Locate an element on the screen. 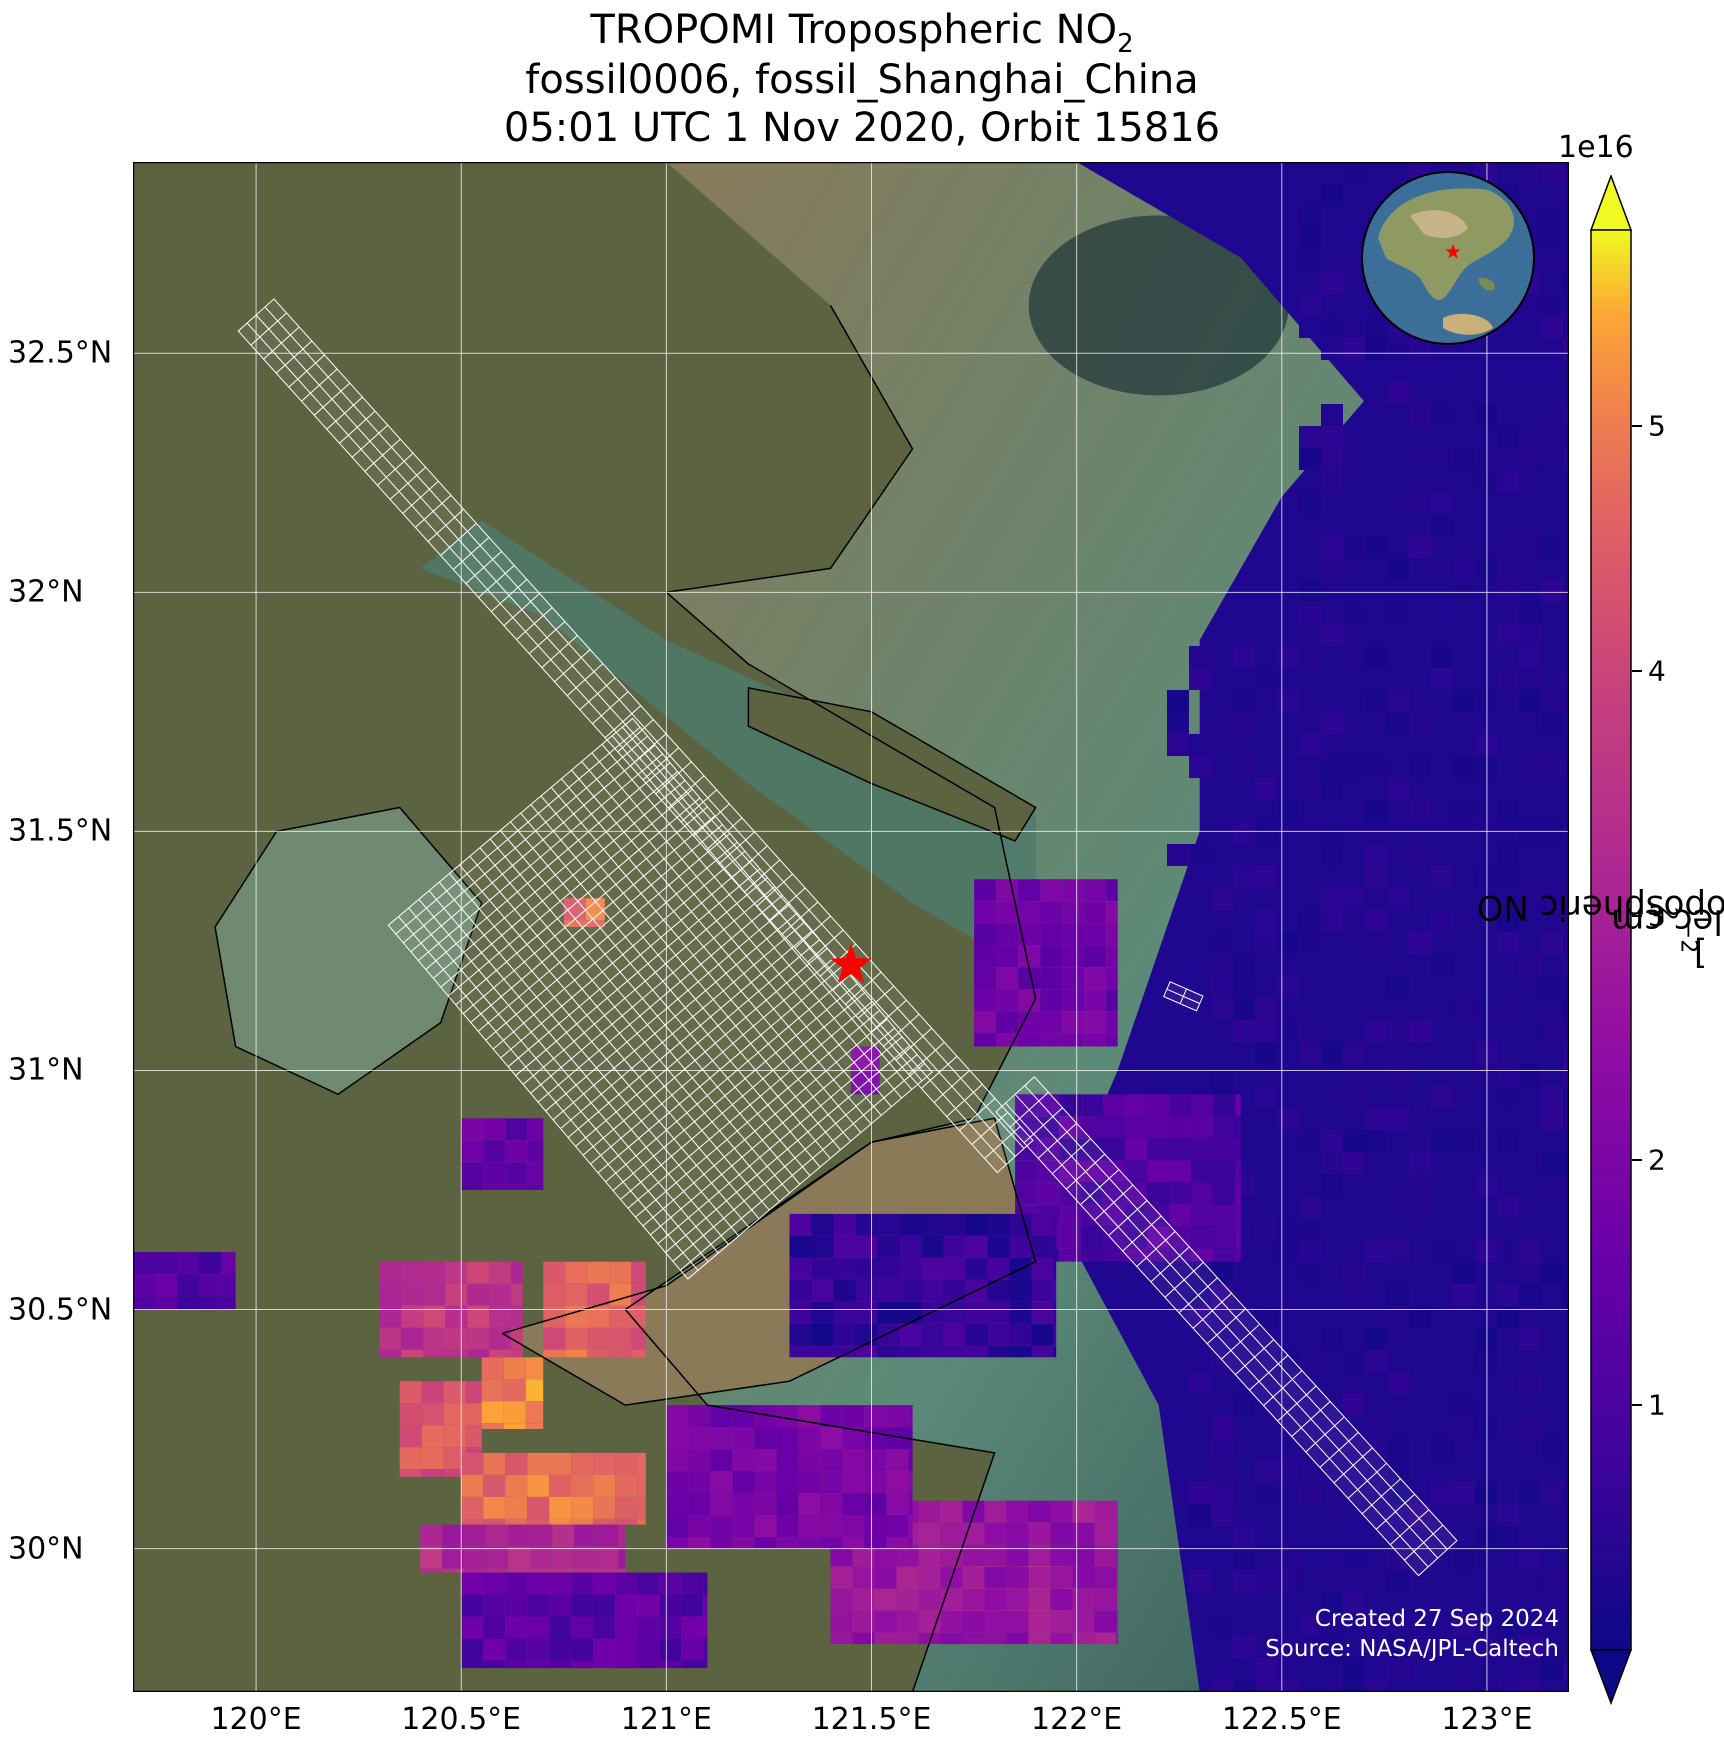  colorbar-tick-label: 2 is located at coordinates (1657, 1160).